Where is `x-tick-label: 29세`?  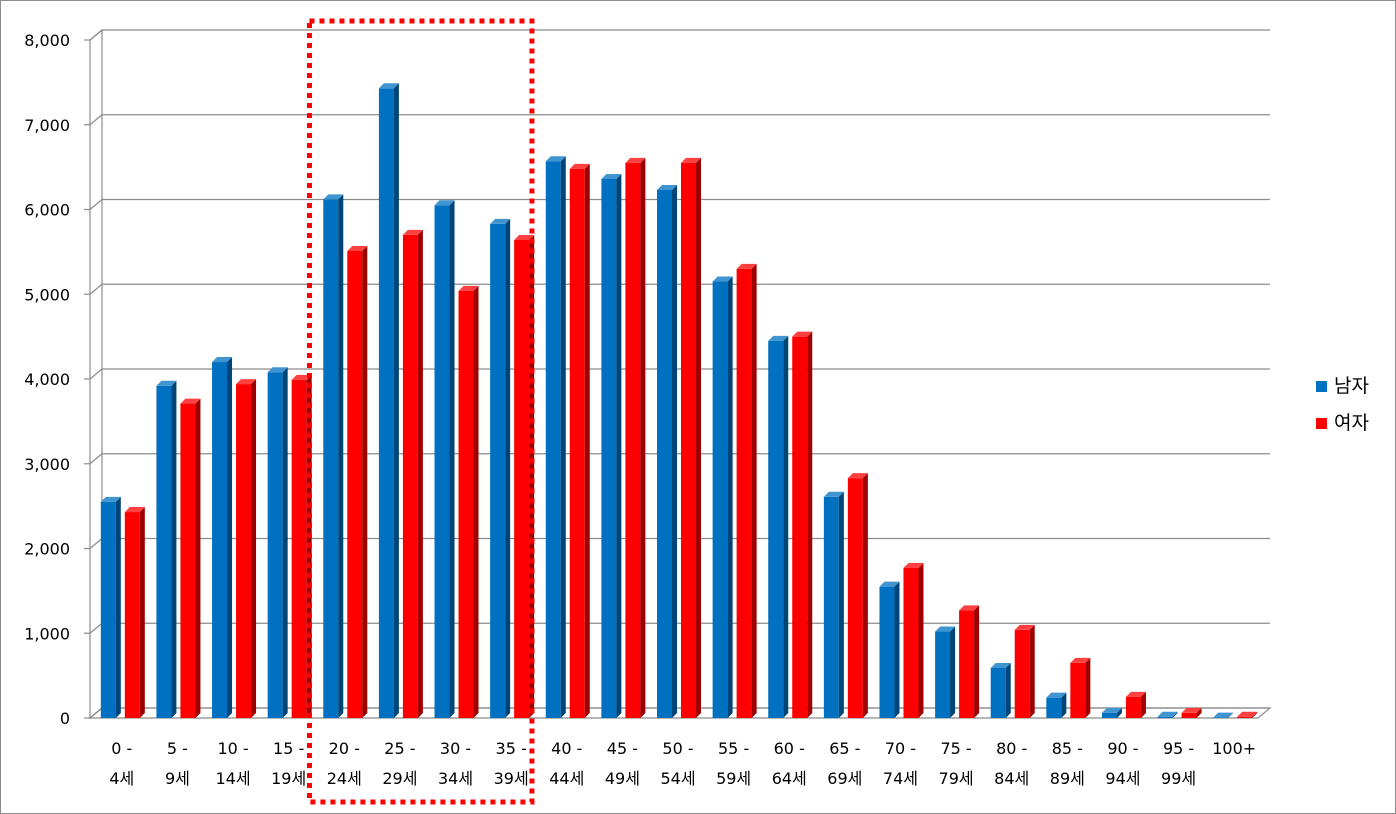
x-tick-label: 29세 is located at coordinates (399, 778).